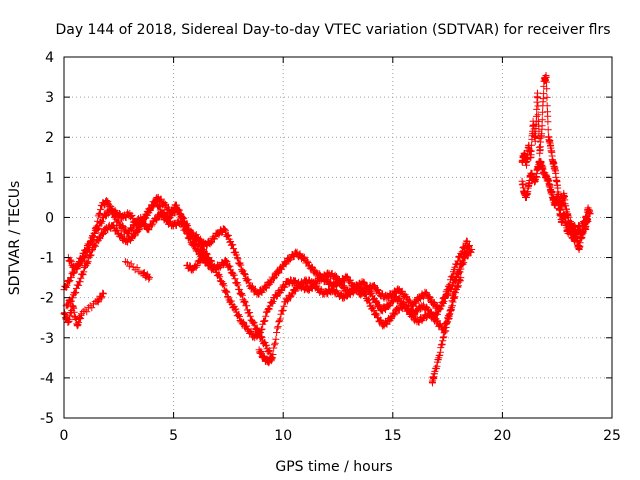 This screenshot has width=640, height=480. What do you see at coordinates (47, 238) in the screenshot?
I see `y-tick-labels: -5 -4 -3 -2 -1 0 1 2 3 4` at bounding box center [47, 238].